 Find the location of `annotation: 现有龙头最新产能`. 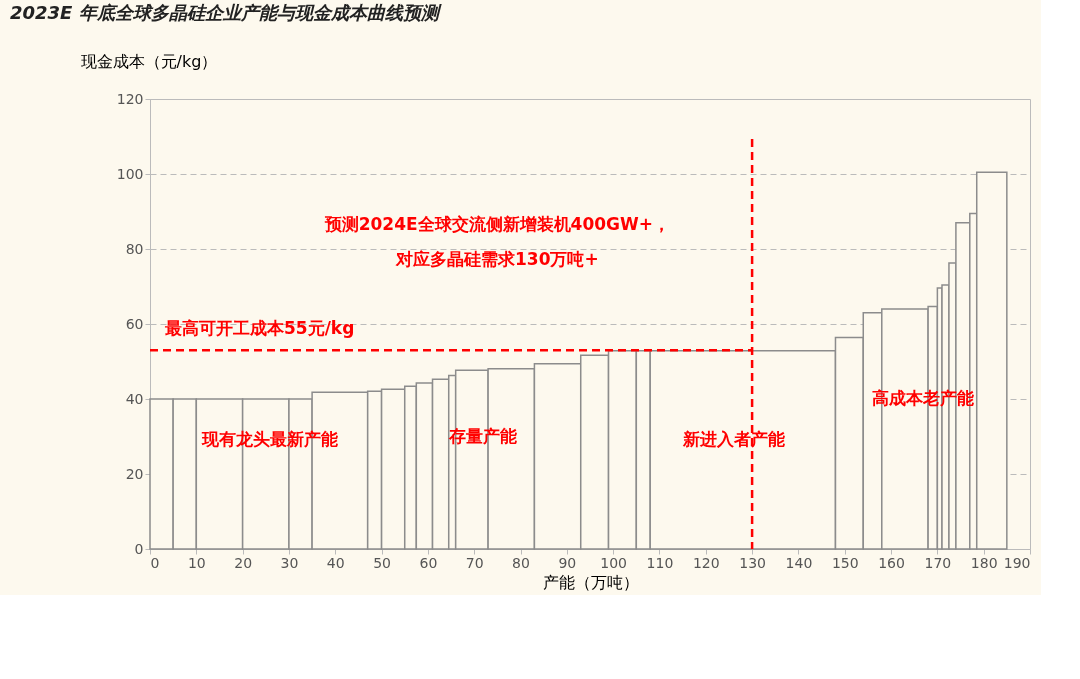

annotation: 现有龙头最新产能 is located at coordinates (270, 439).